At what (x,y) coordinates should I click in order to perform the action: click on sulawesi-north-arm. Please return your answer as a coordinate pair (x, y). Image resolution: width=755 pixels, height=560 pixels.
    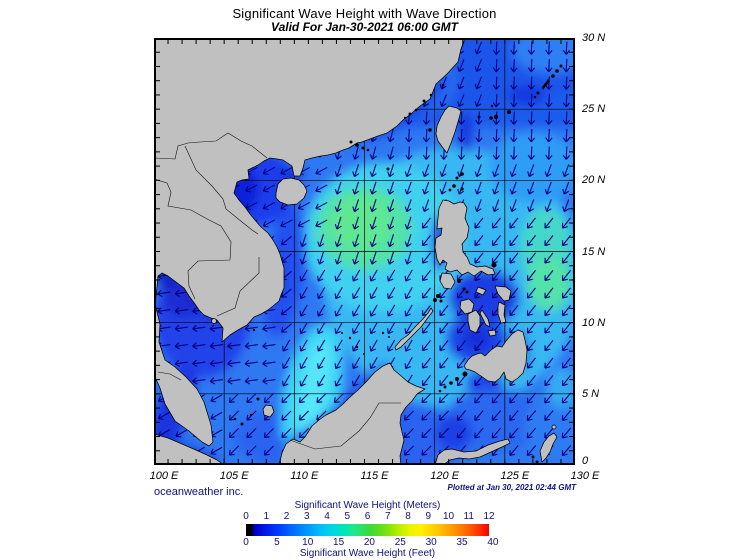
    Looking at the image, I should click on (472, 452).